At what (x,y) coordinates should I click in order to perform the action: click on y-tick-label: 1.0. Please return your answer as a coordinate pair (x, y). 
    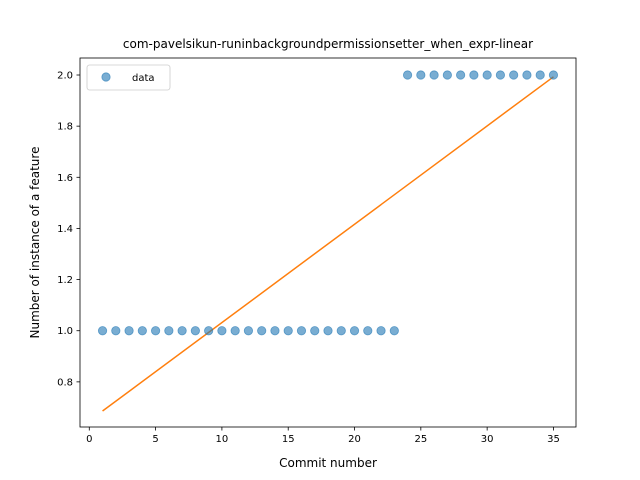
    Looking at the image, I should click on (65, 331).